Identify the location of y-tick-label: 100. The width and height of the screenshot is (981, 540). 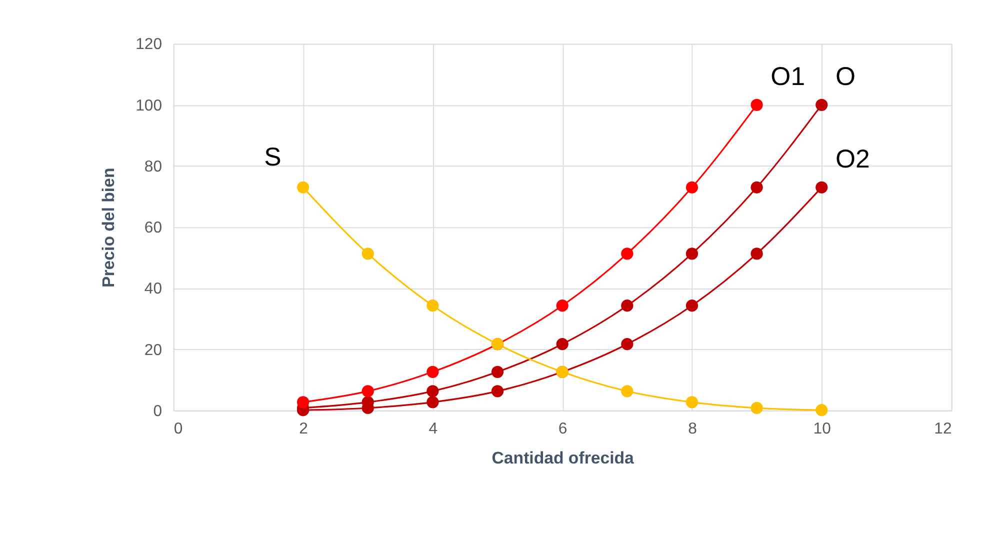
(149, 105).